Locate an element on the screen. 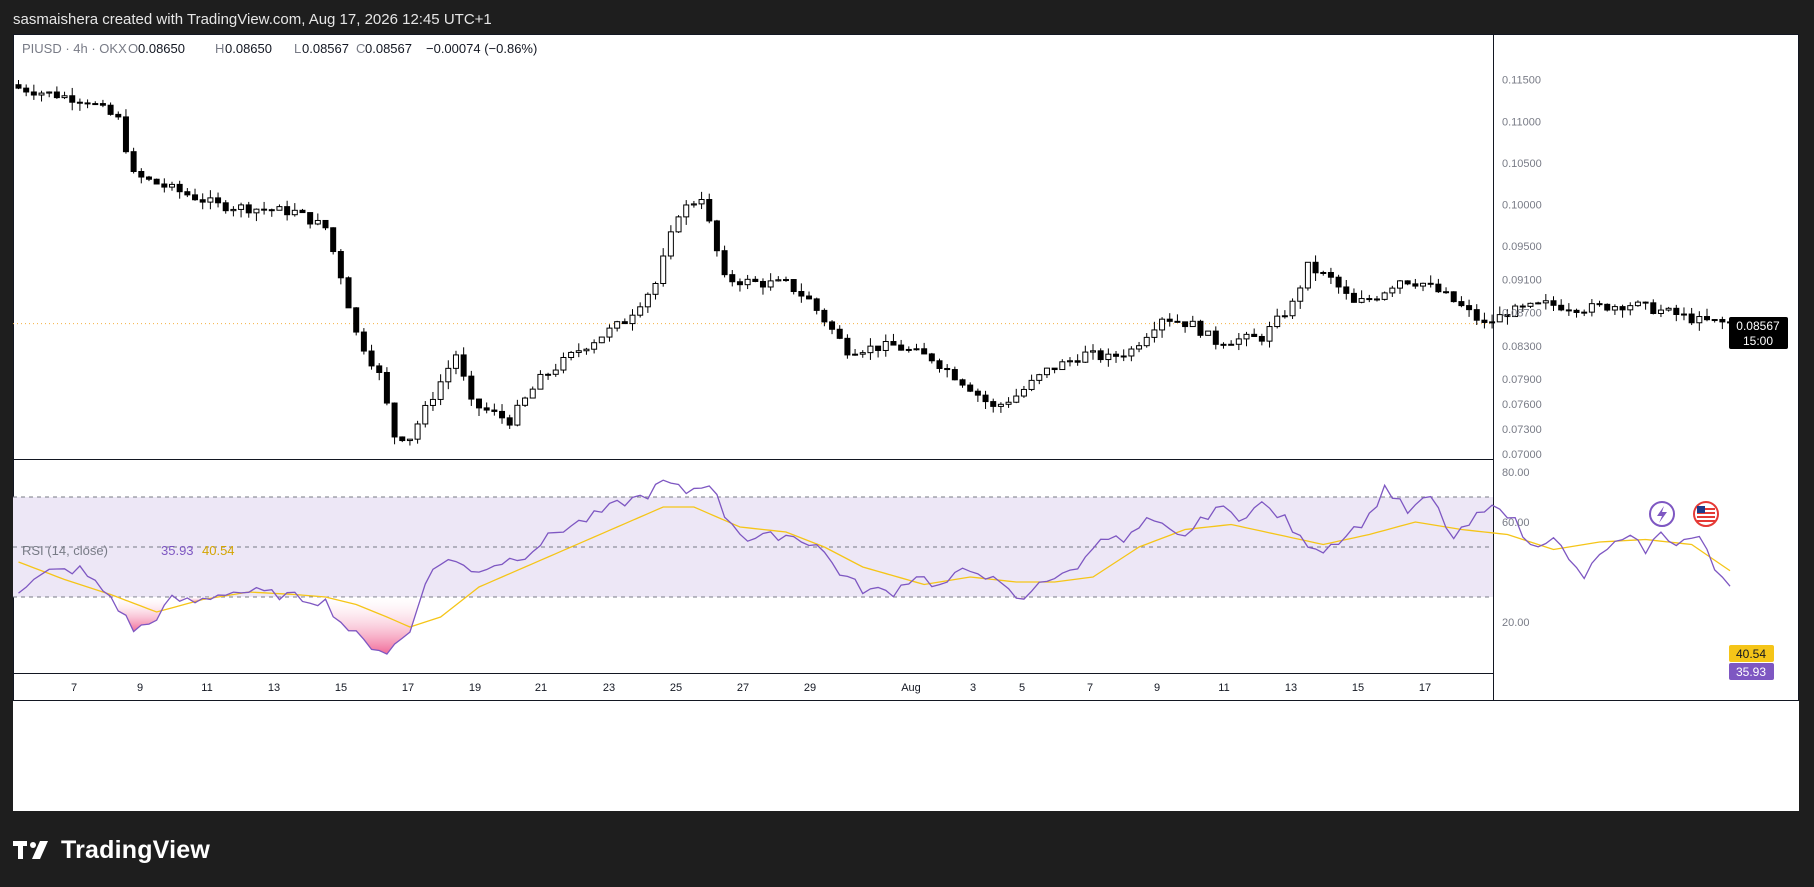  us-flag-icon is located at coordinates (1706, 514).